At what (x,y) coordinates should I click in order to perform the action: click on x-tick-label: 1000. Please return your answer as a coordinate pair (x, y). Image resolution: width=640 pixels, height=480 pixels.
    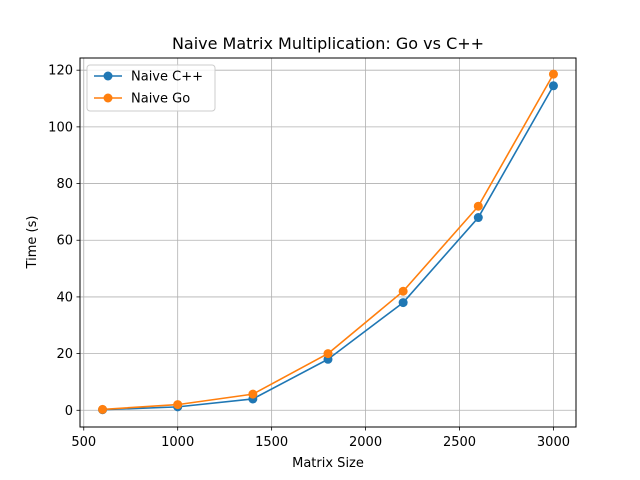
    Looking at the image, I should click on (177, 442).